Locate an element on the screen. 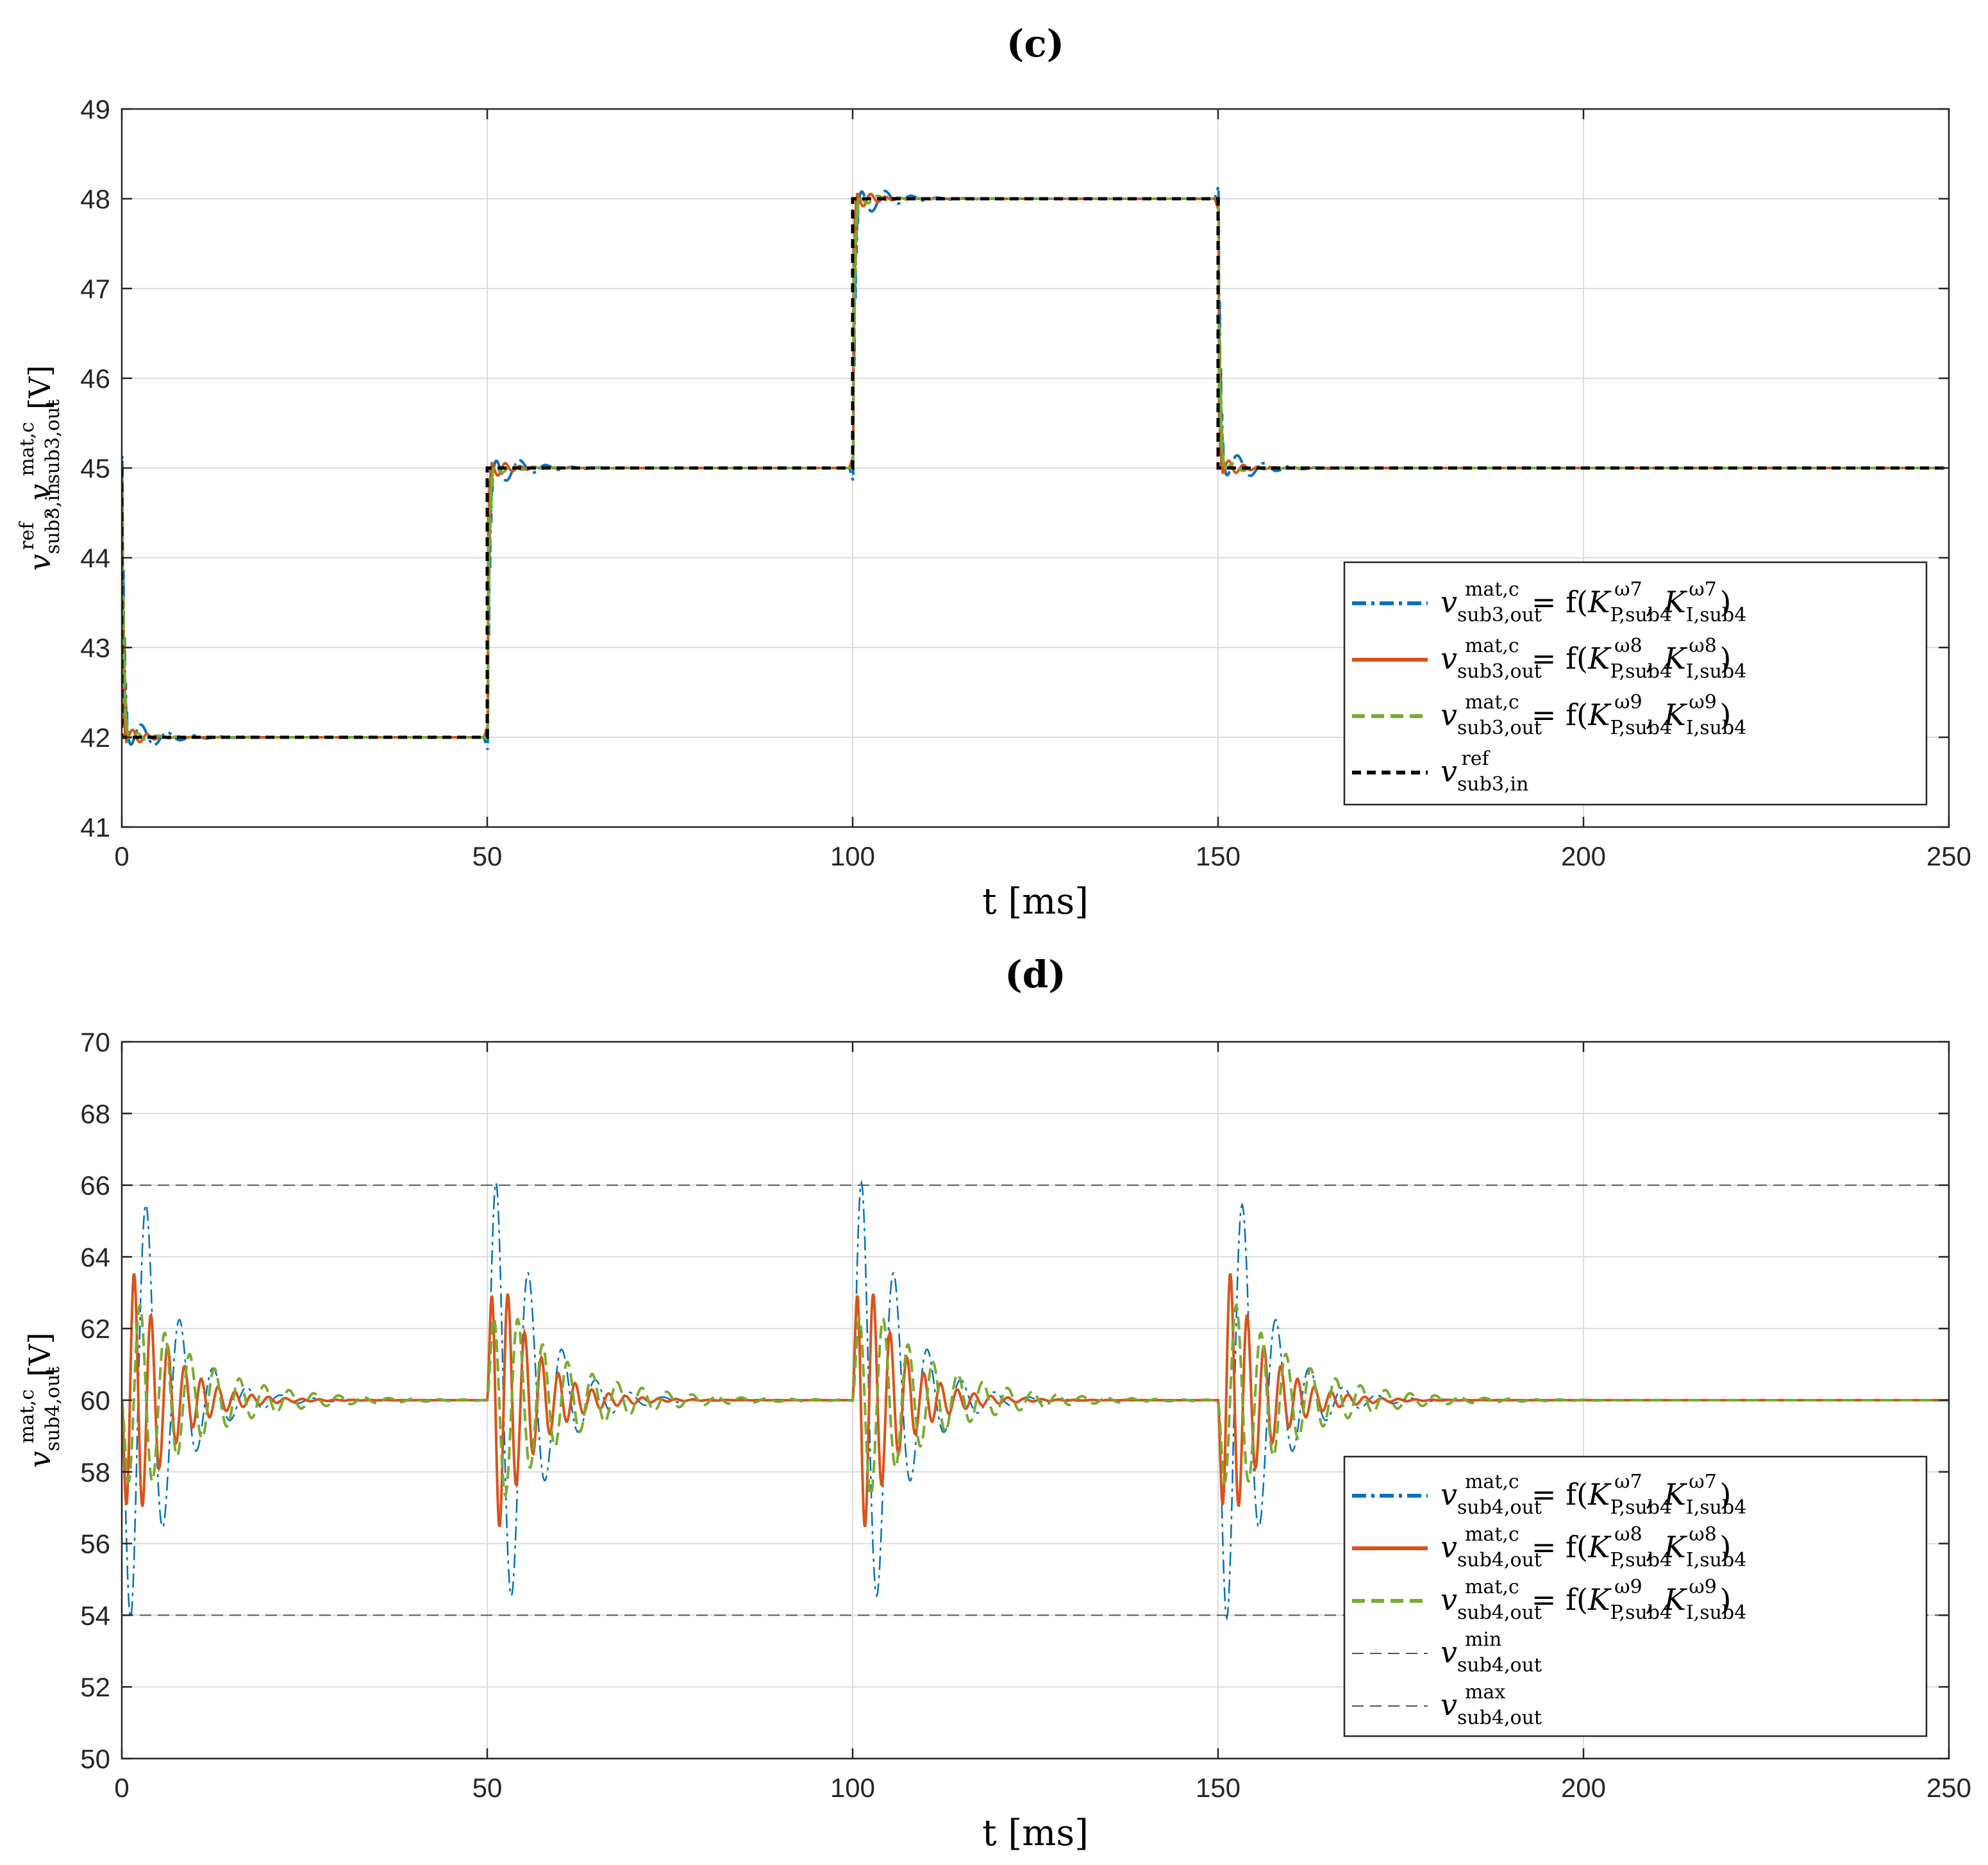 The image size is (1988, 1865). y-tick-label: 42 is located at coordinates (95, 738).